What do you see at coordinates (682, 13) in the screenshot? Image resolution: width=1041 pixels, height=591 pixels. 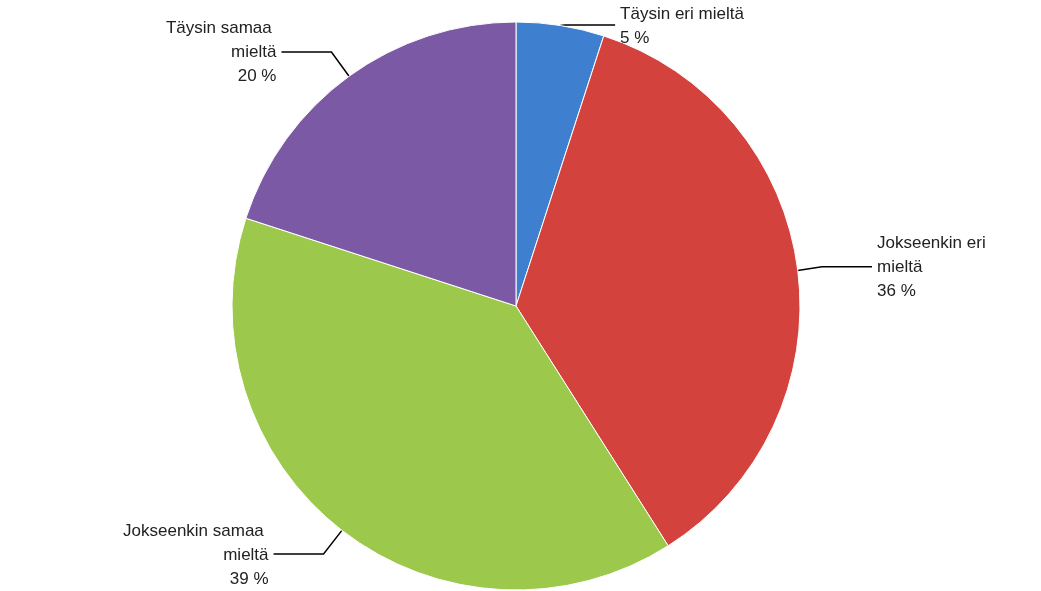 I see `slice-label: Täysin eri mieltä` at bounding box center [682, 13].